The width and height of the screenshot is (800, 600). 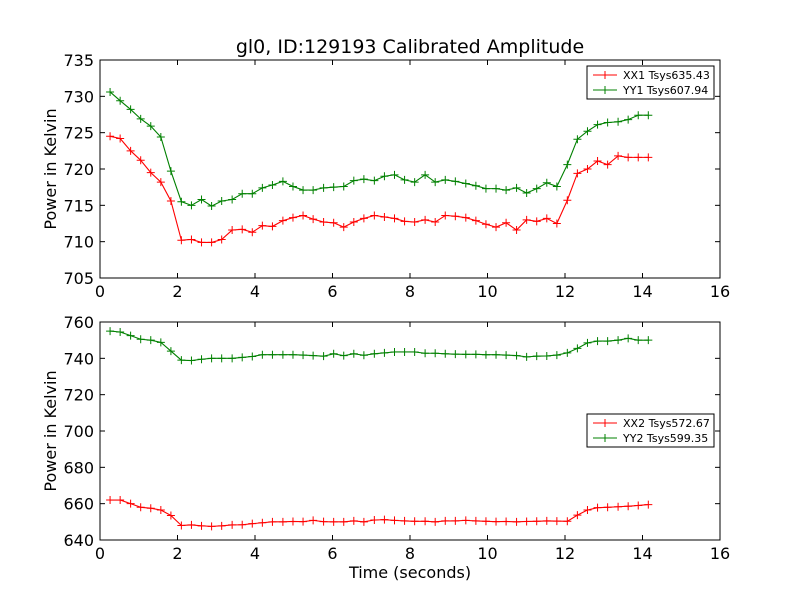 I want to click on y-tick-label: 760, so click(x=78, y=322).